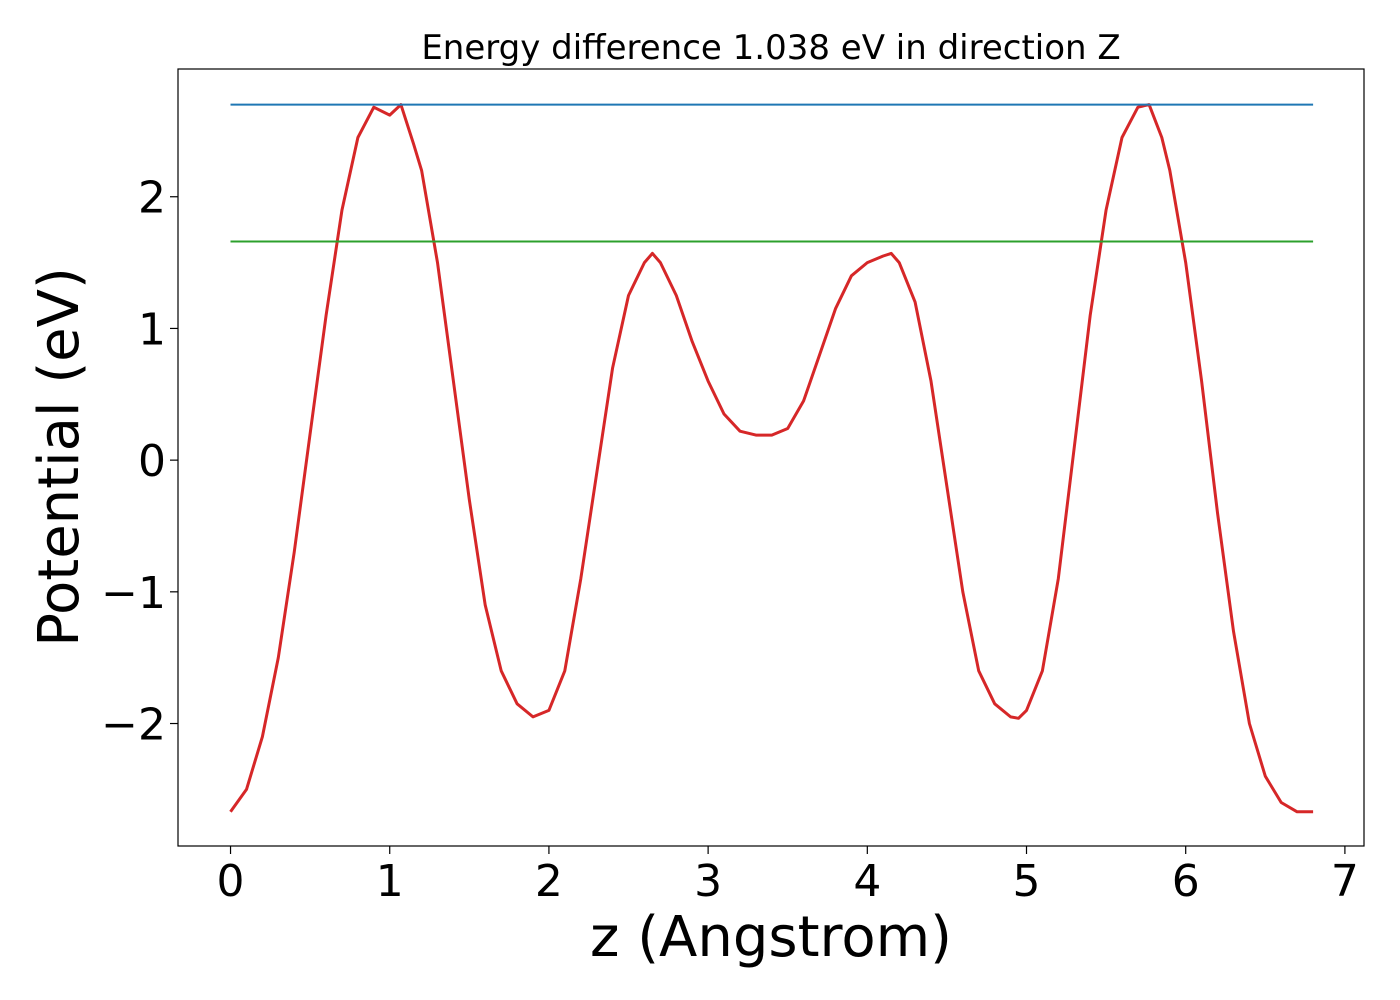 The height and width of the screenshot is (1000, 1400). Describe the element at coordinates (1027, 881) in the screenshot. I see `x-tick-label: 5` at that location.